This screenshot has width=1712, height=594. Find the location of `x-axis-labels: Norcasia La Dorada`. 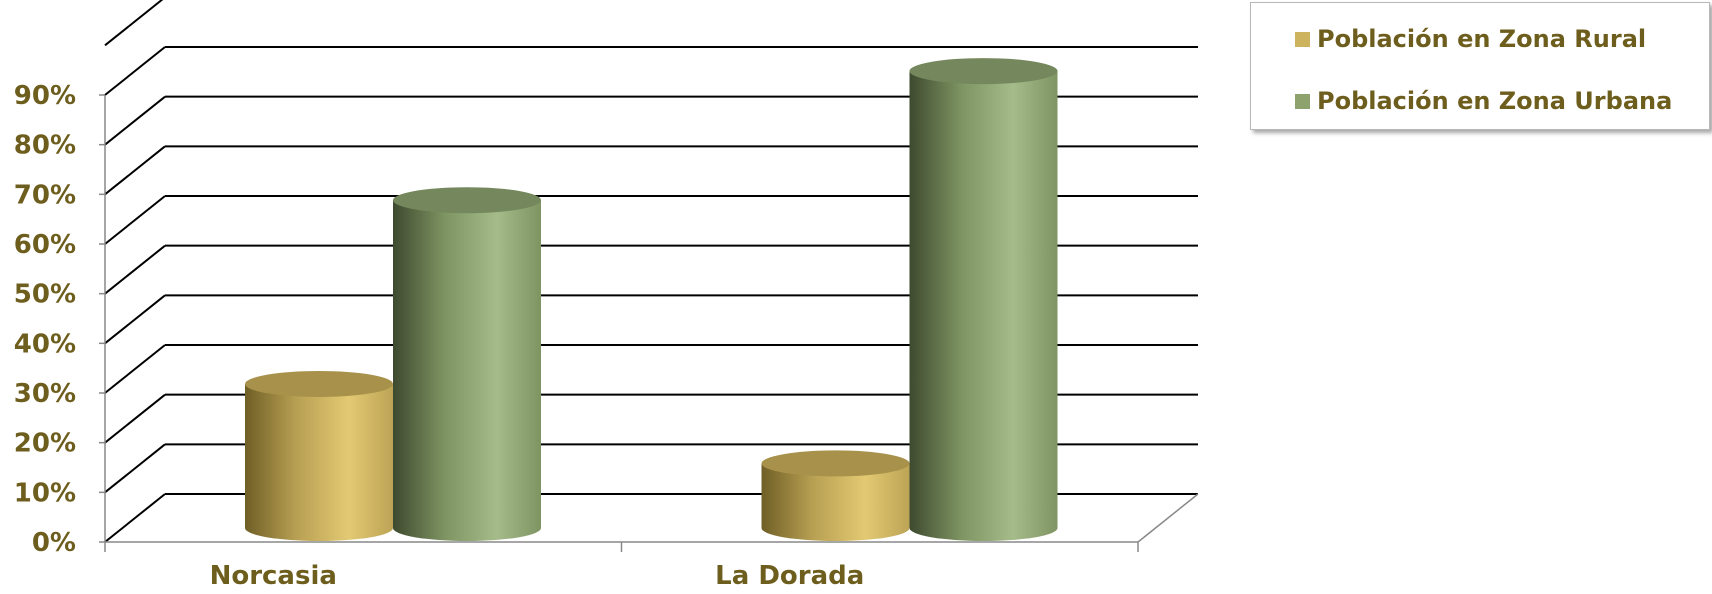

x-axis-labels: Norcasia La Dorada is located at coordinates (537, 576).